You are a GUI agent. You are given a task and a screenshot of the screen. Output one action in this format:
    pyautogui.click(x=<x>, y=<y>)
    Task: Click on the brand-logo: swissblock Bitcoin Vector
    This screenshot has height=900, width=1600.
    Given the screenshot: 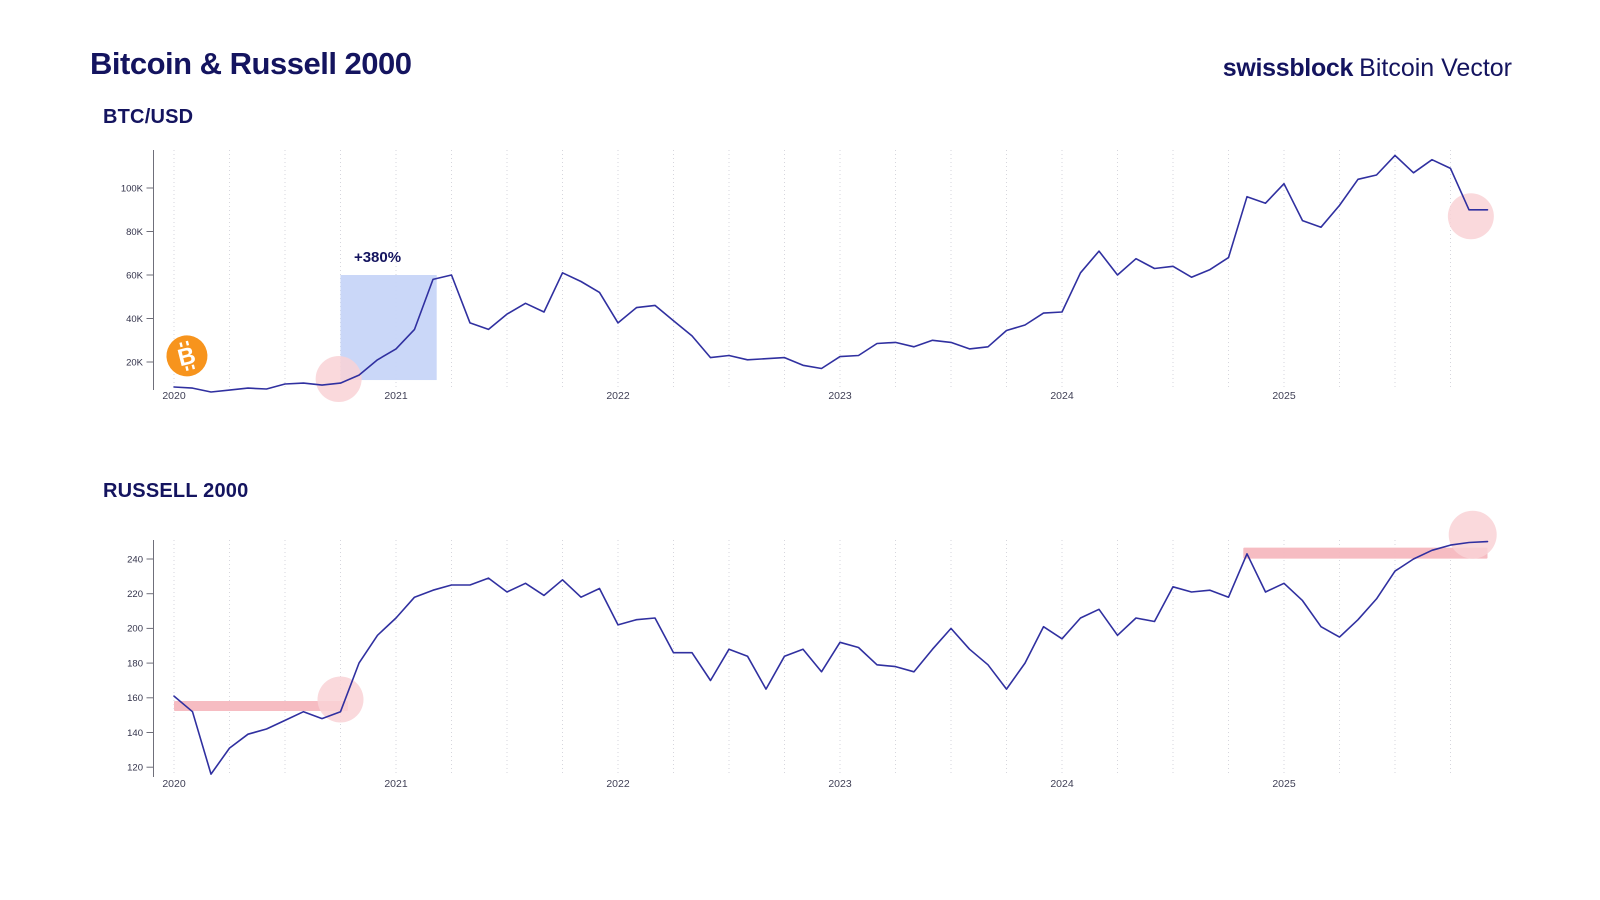 What is the action you would take?
    pyautogui.click(x=1367, y=68)
    